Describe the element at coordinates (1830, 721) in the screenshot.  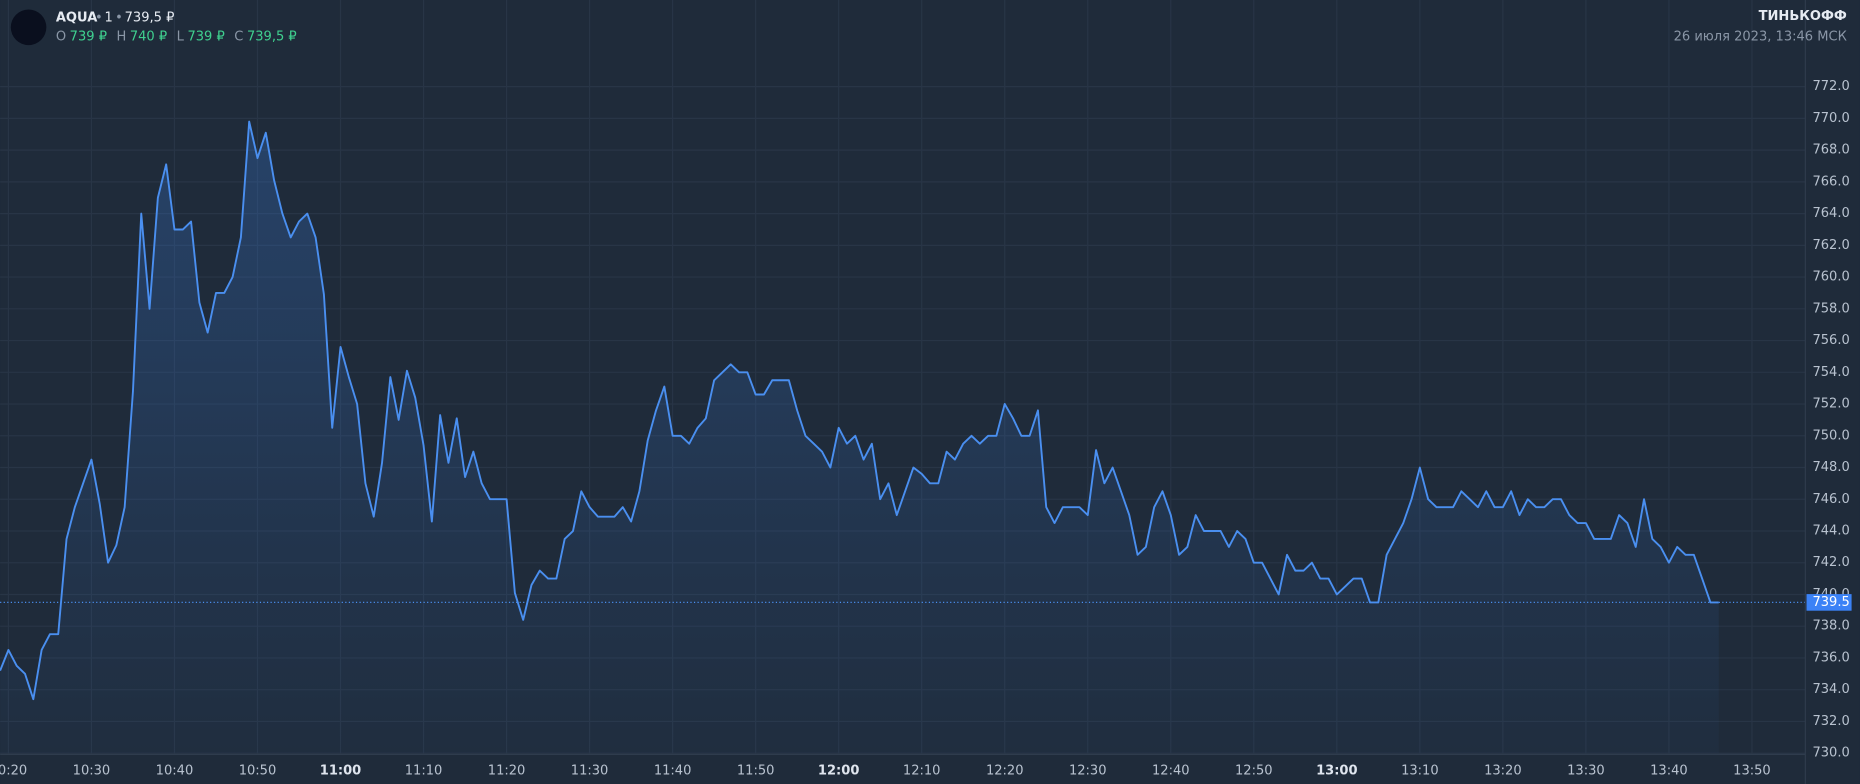
I see `y-tick-label: 732.0` at that location.